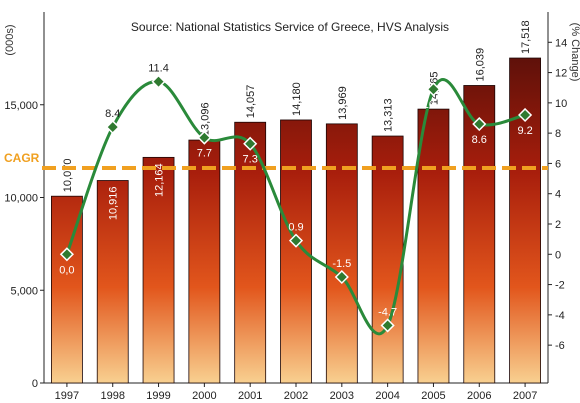 The width and height of the screenshot is (580, 403). Describe the element at coordinates (297, 99) in the screenshot. I see `bar-value-label: 14,180` at that location.